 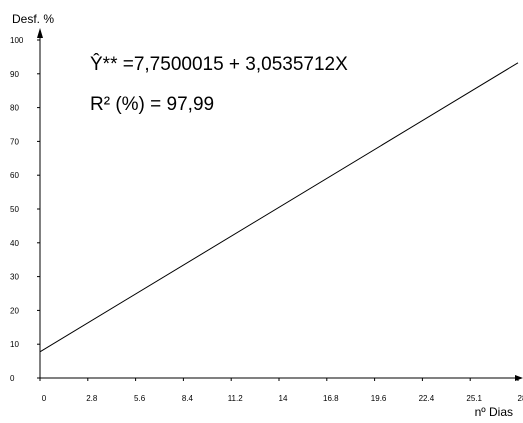 I want to click on x-tick-label: 22.4, so click(x=427, y=398).